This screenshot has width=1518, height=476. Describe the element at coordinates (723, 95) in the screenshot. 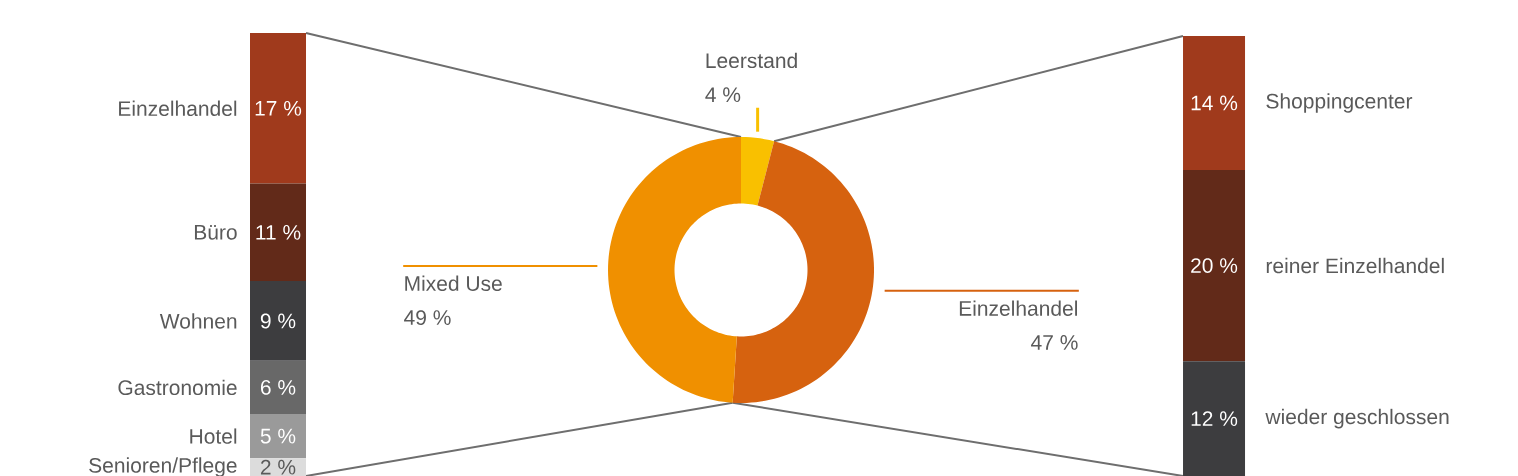

I see `data-label: 4 %` at that location.